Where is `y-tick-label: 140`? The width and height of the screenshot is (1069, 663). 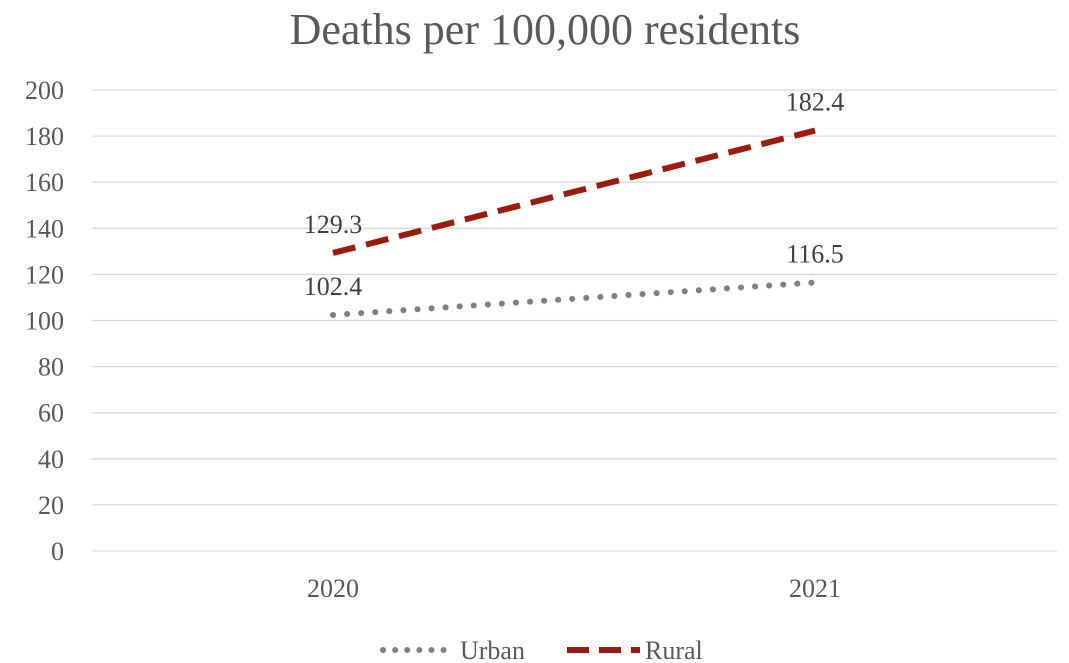 y-tick-label: 140 is located at coordinates (44, 228).